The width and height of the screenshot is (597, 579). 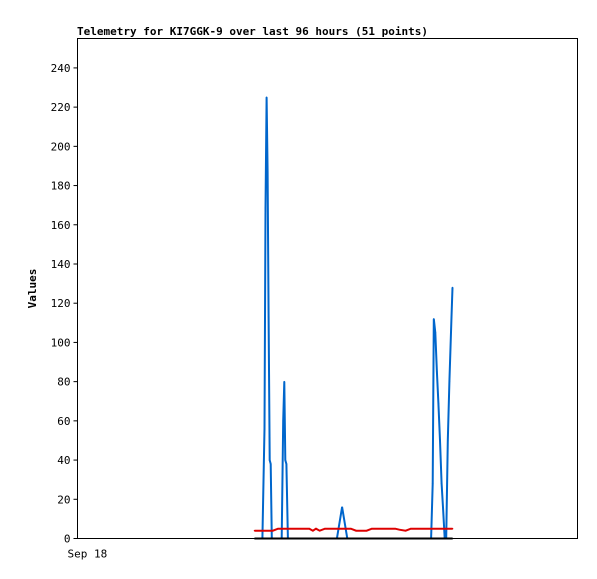 I want to click on y-tick-label: 20, so click(x=63, y=499).